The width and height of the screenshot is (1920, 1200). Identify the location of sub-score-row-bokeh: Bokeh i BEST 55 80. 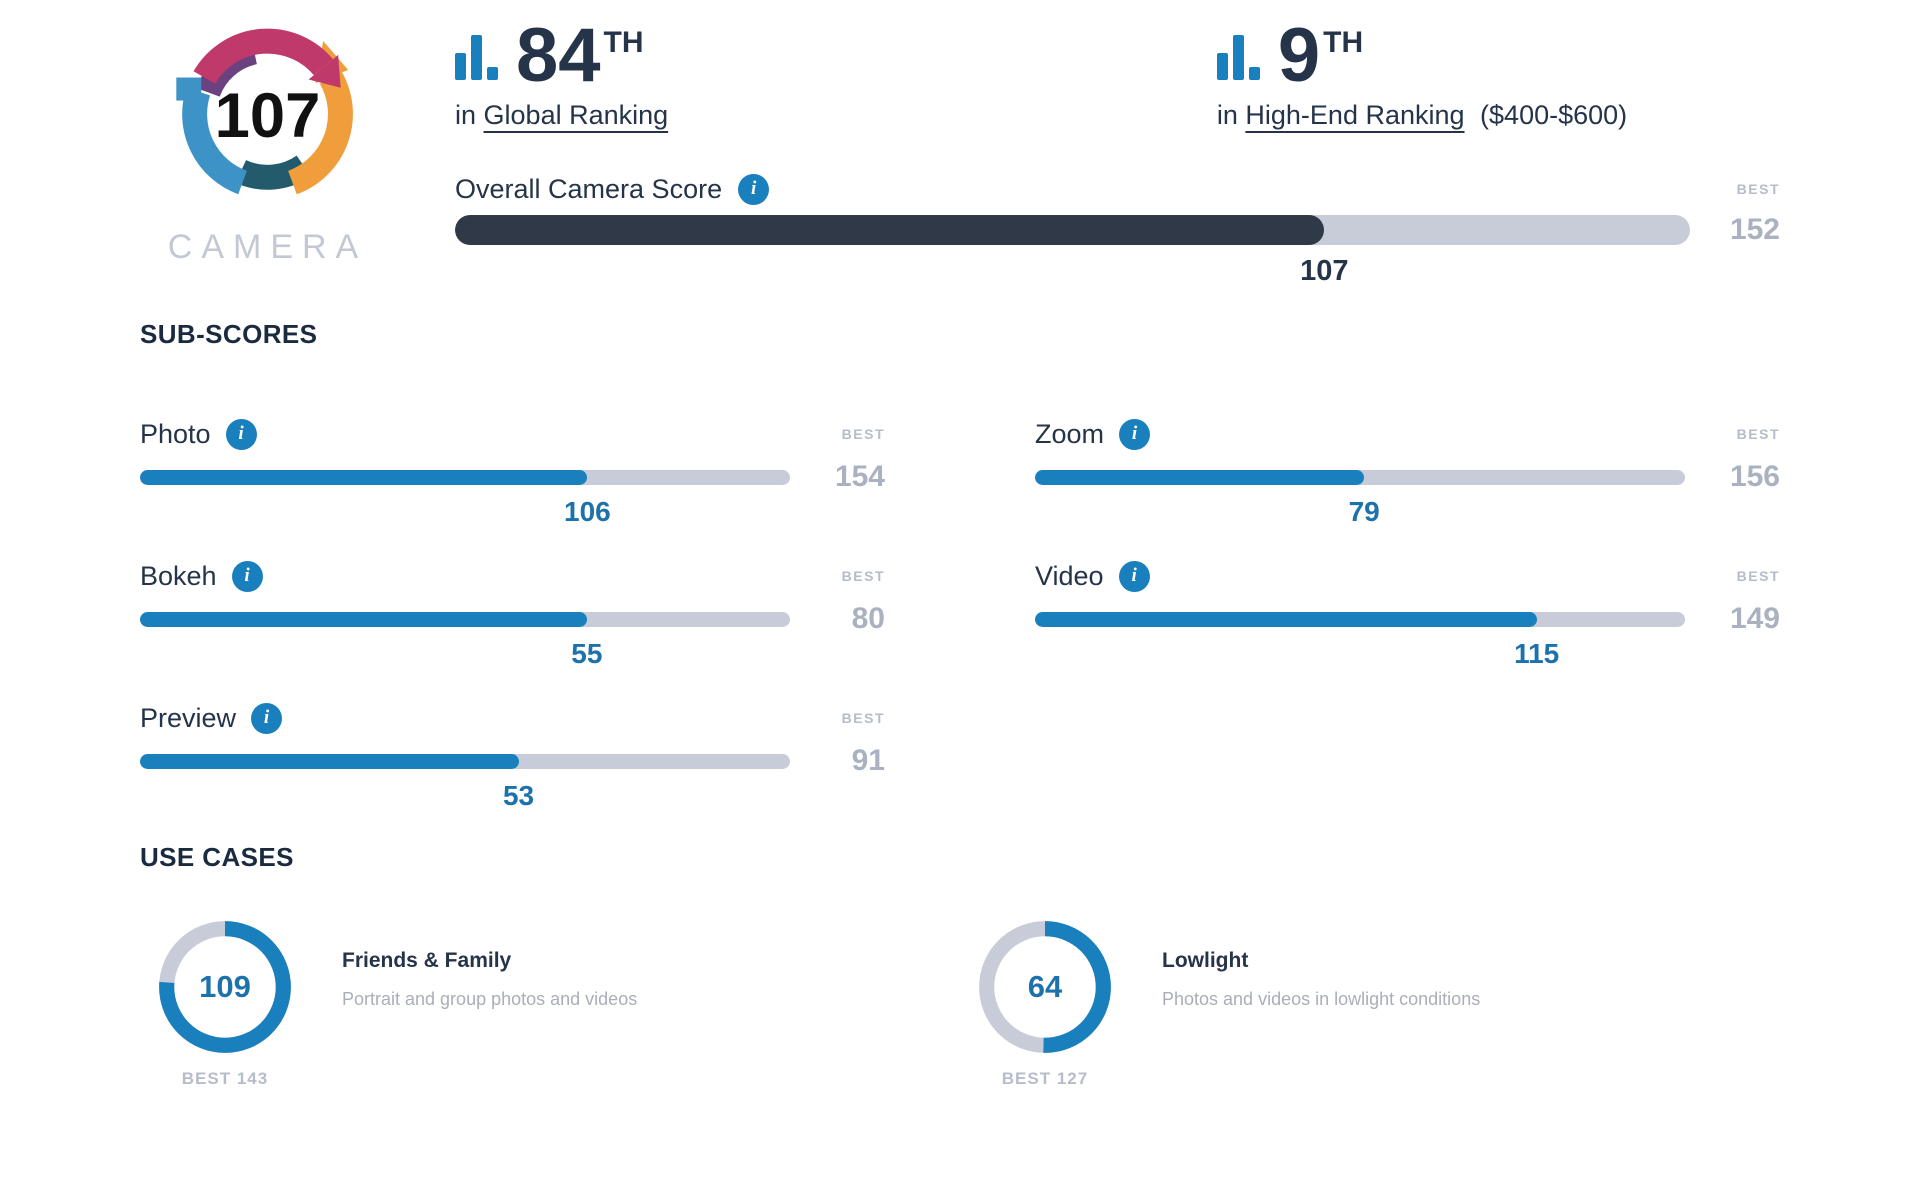
(512, 609).